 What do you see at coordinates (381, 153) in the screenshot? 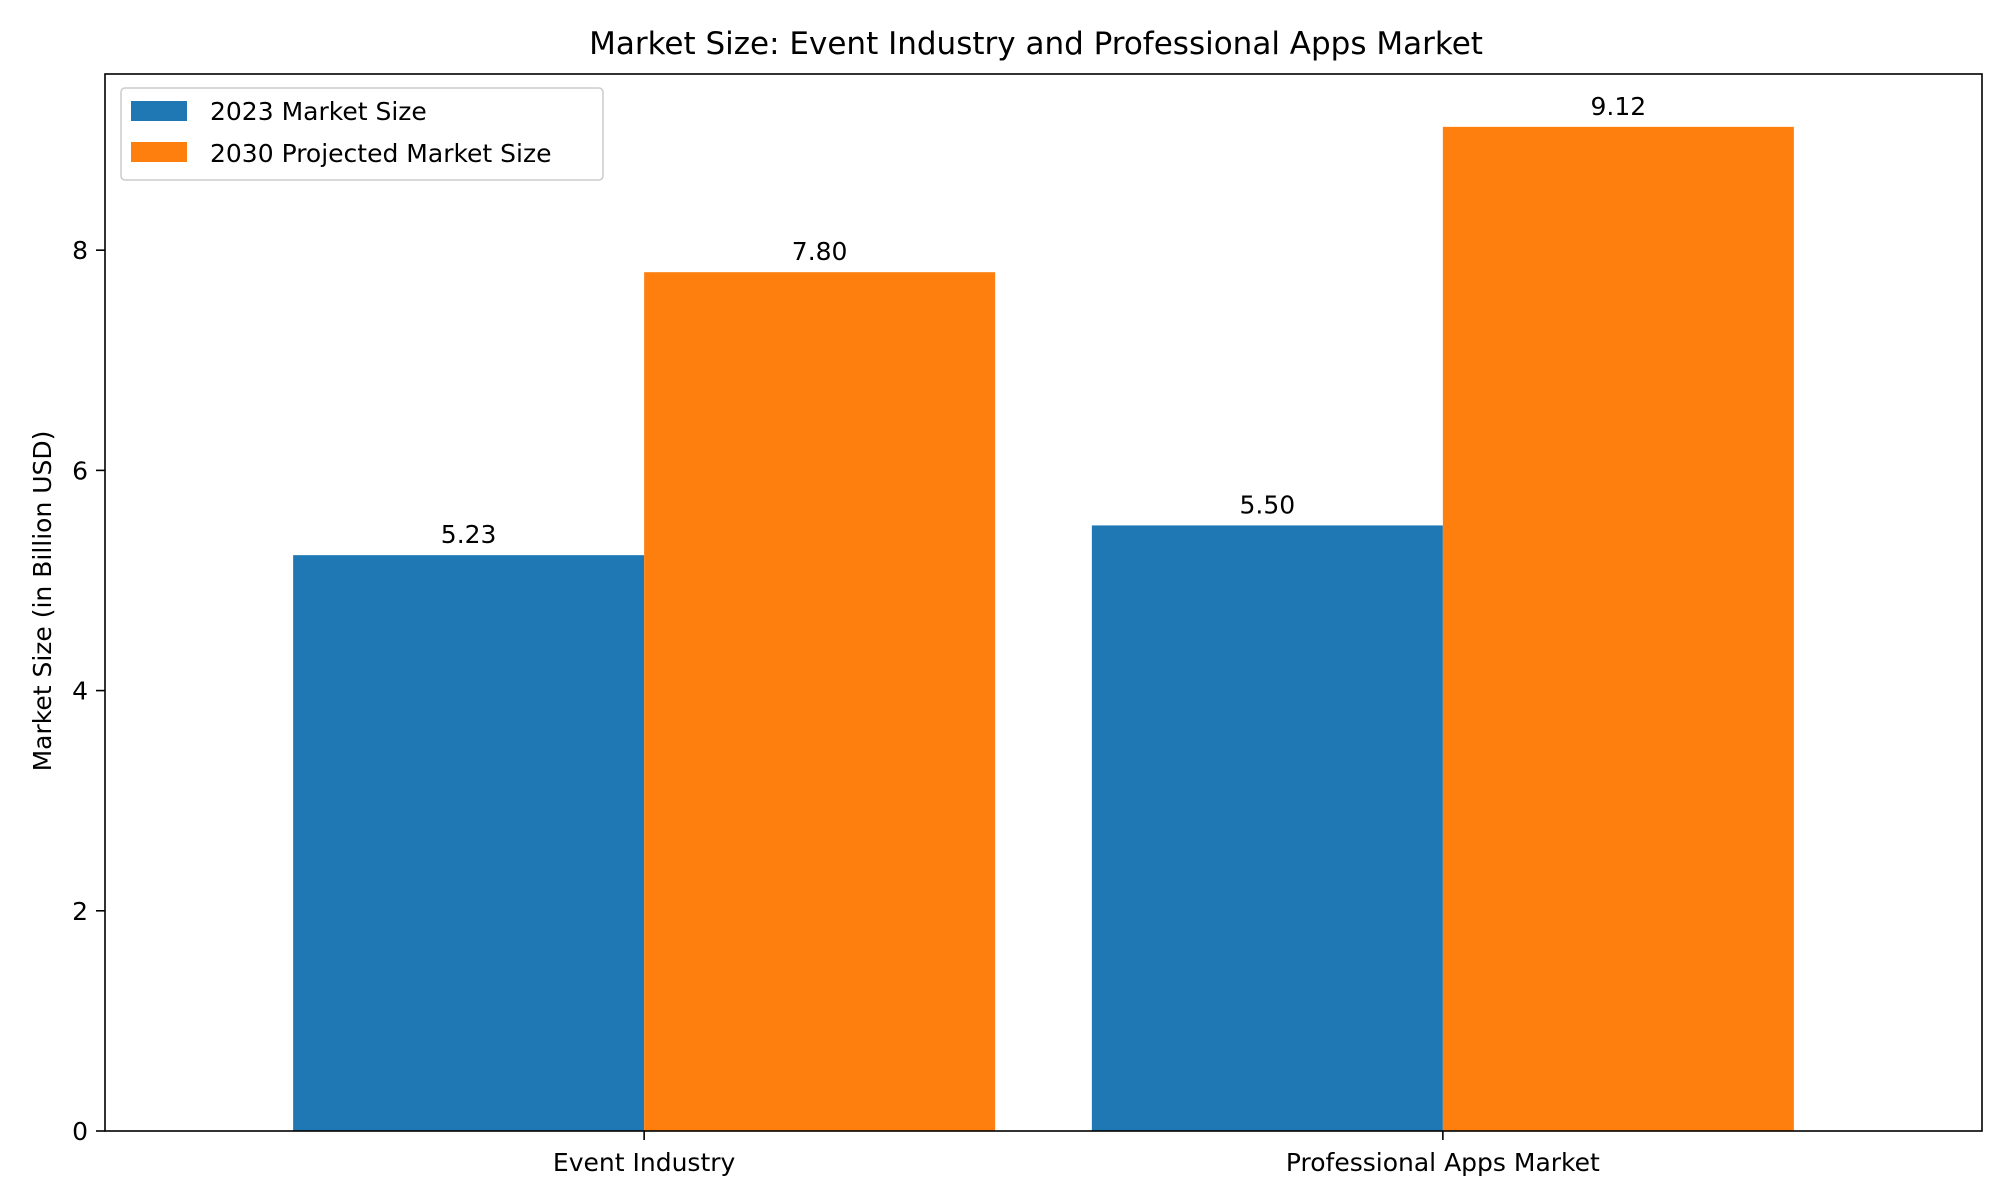
I see `legend-label-2030-projected-market-size: 2030 Projected Market Size` at bounding box center [381, 153].